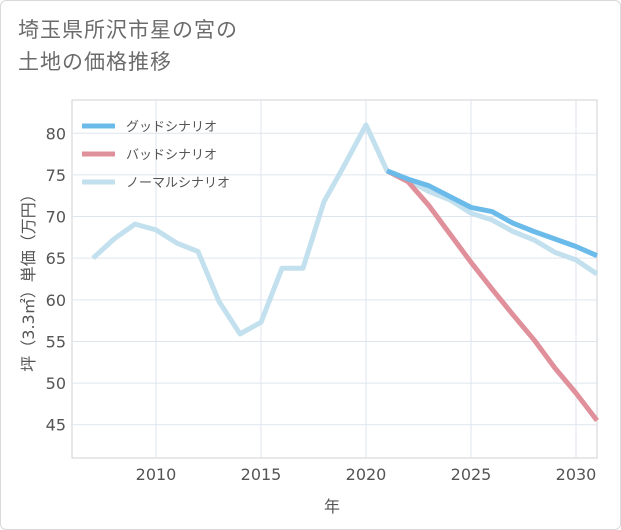 Image resolution: width=621 pixels, height=530 pixels. I want to click on x-tick-label: 2020, so click(366, 474).